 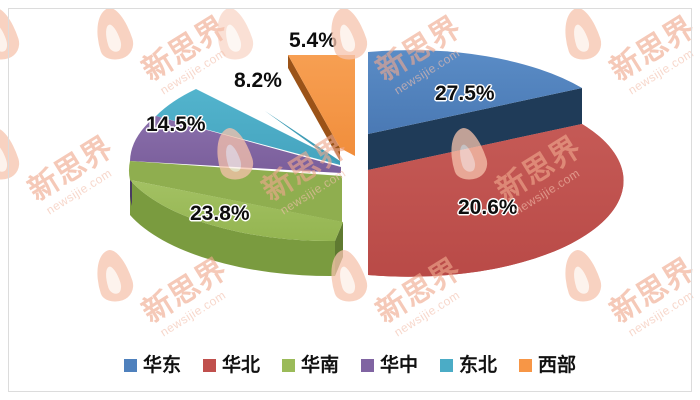 What do you see at coordinates (209, 365) in the screenshot?
I see `legend-swatch-icon-huabei` at bounding box center [209, 365].